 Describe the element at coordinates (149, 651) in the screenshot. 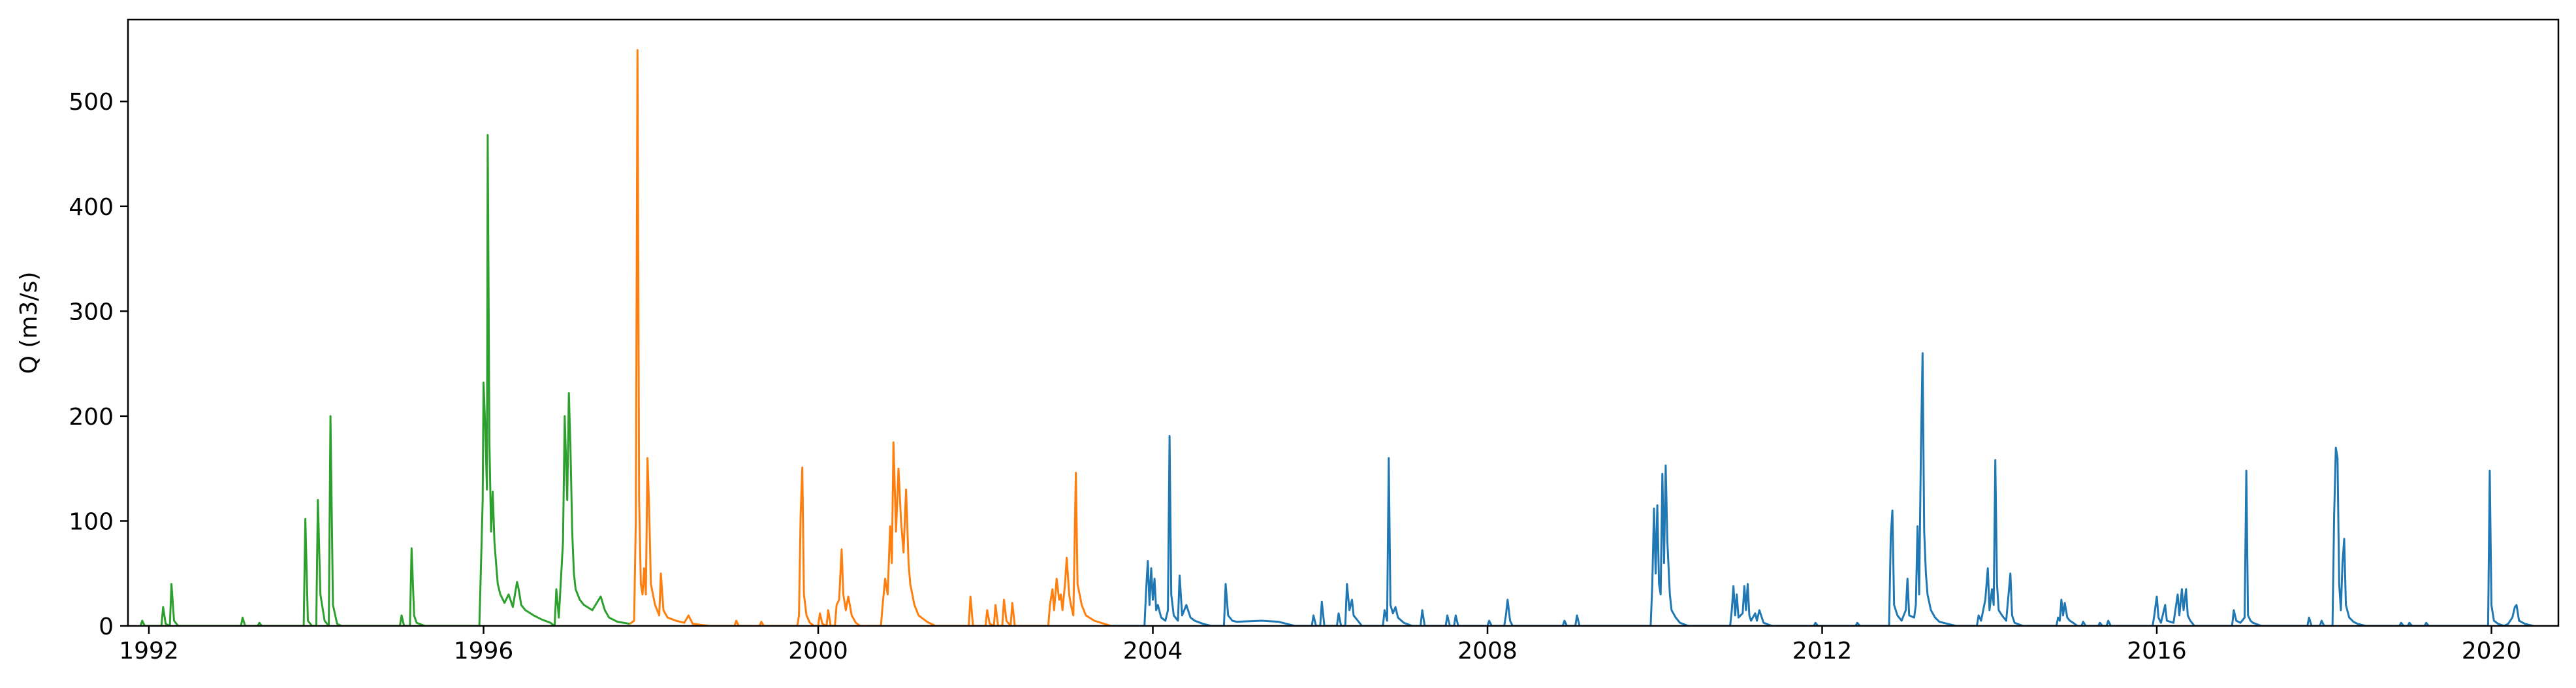

I see `x-tick-label: 1992` at that location.